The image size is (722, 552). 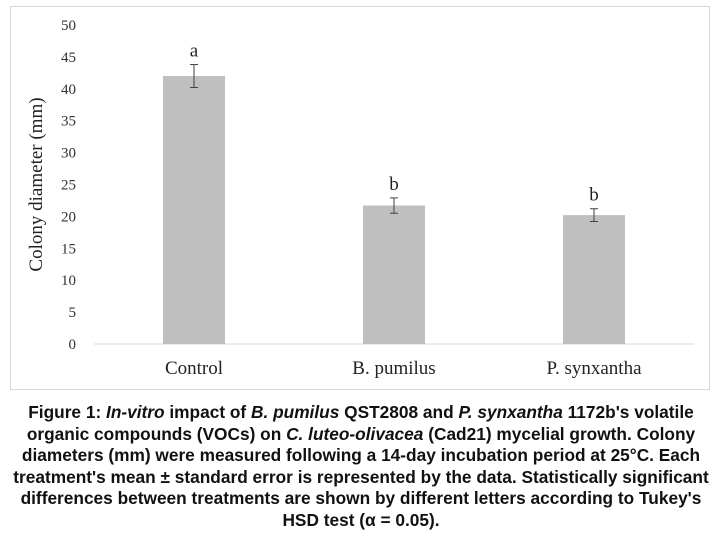 I want to click on y-tick-label: 15, so click(x=68, y=249).